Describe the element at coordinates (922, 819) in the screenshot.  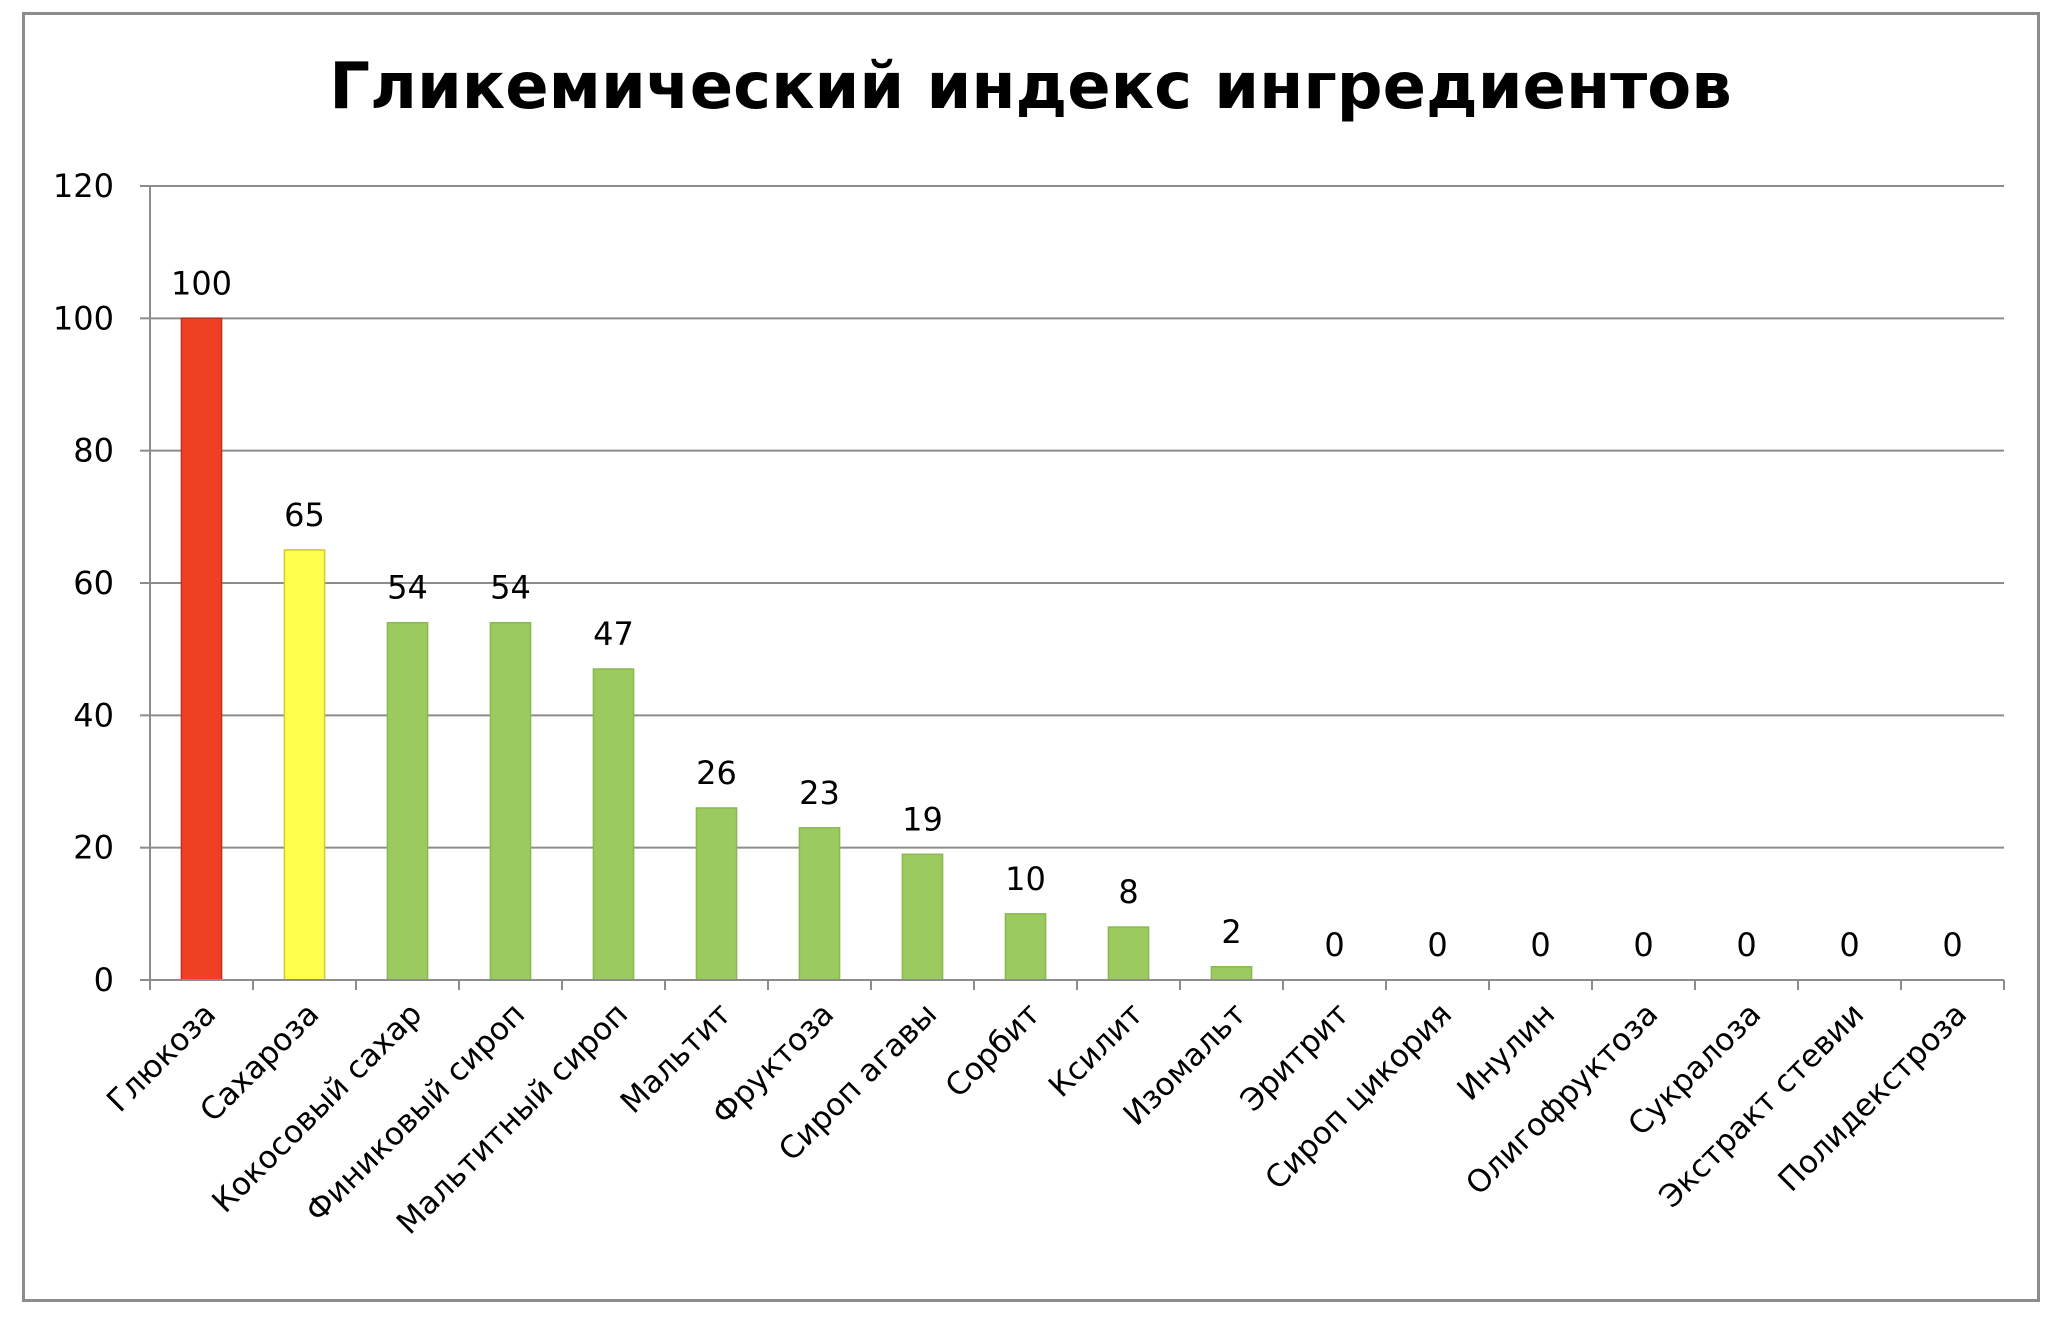
I see `data-label: 19` at that location.